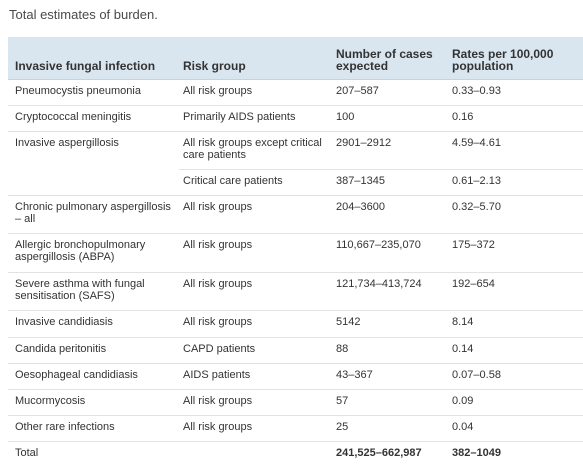  I want to click on total-row: Total 241,525–662,987 382–1049, so click(295, 456).